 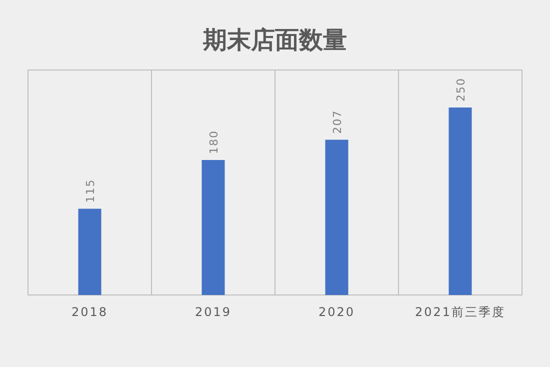 I want to click on x-tick-label: 2021前三季度, so click(x=460, y=312).